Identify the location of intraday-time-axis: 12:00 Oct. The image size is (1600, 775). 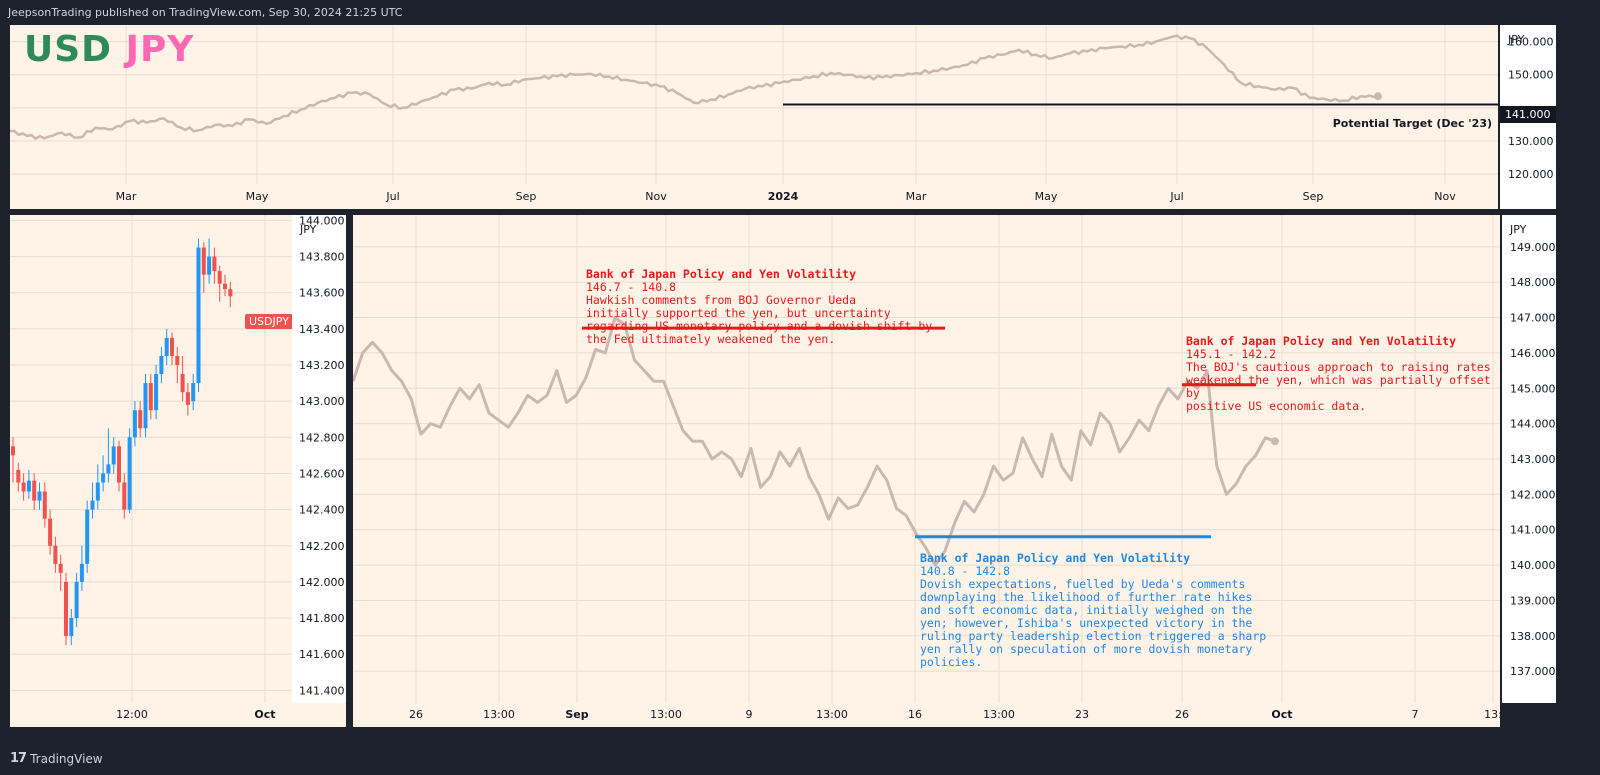
(178, 715).